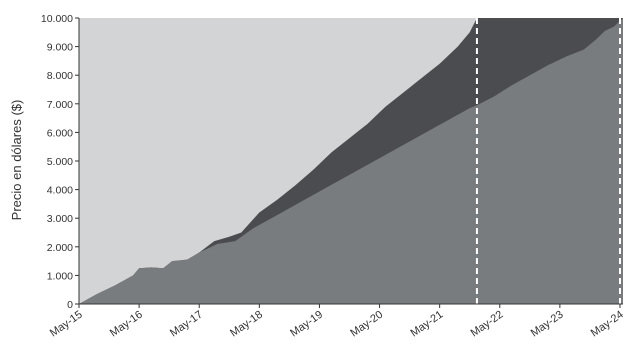 This screenshot has width=629, height=362. Describe the element at coordinates (66, 324) in the screenshot. I see `x-tick-label: May-15` at that location.